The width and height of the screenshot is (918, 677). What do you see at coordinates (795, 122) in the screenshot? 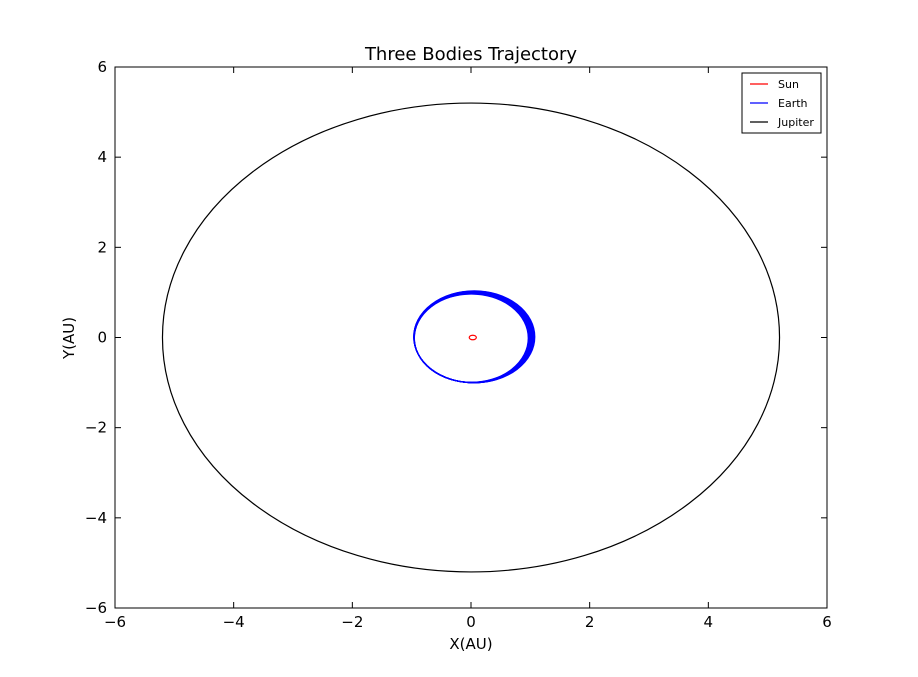
I see `legend-label-jupiter: Jupiter` at bounding box center [795, 122].